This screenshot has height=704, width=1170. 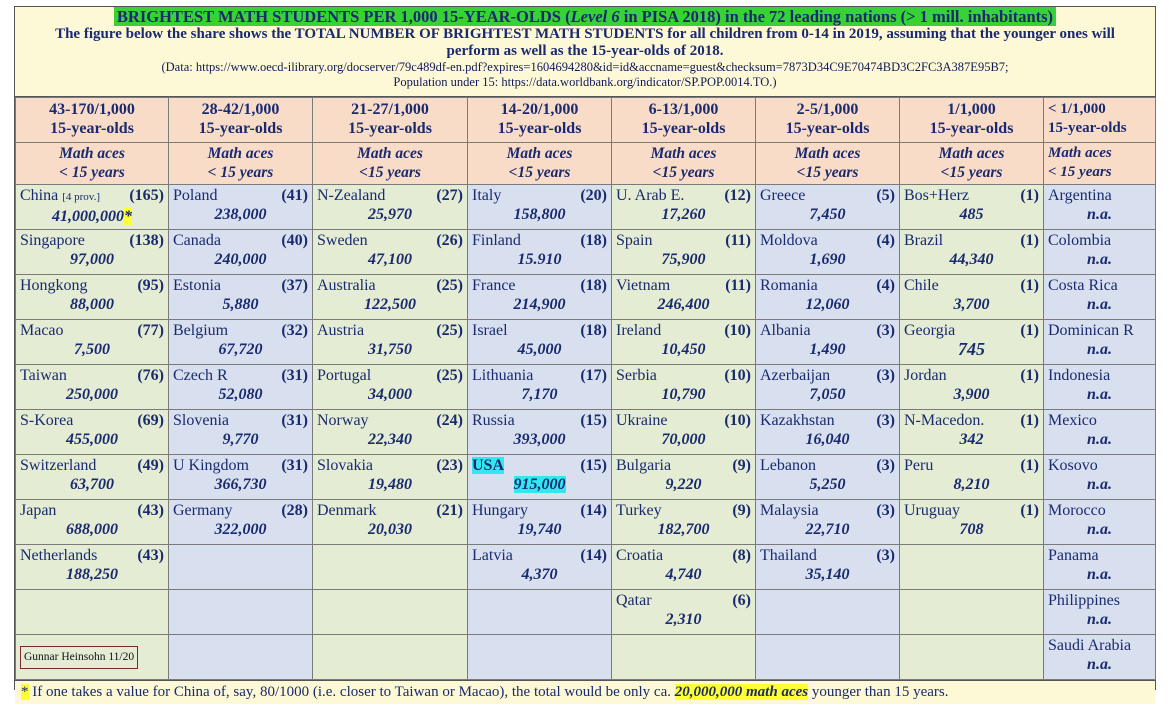 What do you see at coordinates (539, 574) in the screenshot?
I see `math-aces-number: 4,370` at bounding box center [539, 574].